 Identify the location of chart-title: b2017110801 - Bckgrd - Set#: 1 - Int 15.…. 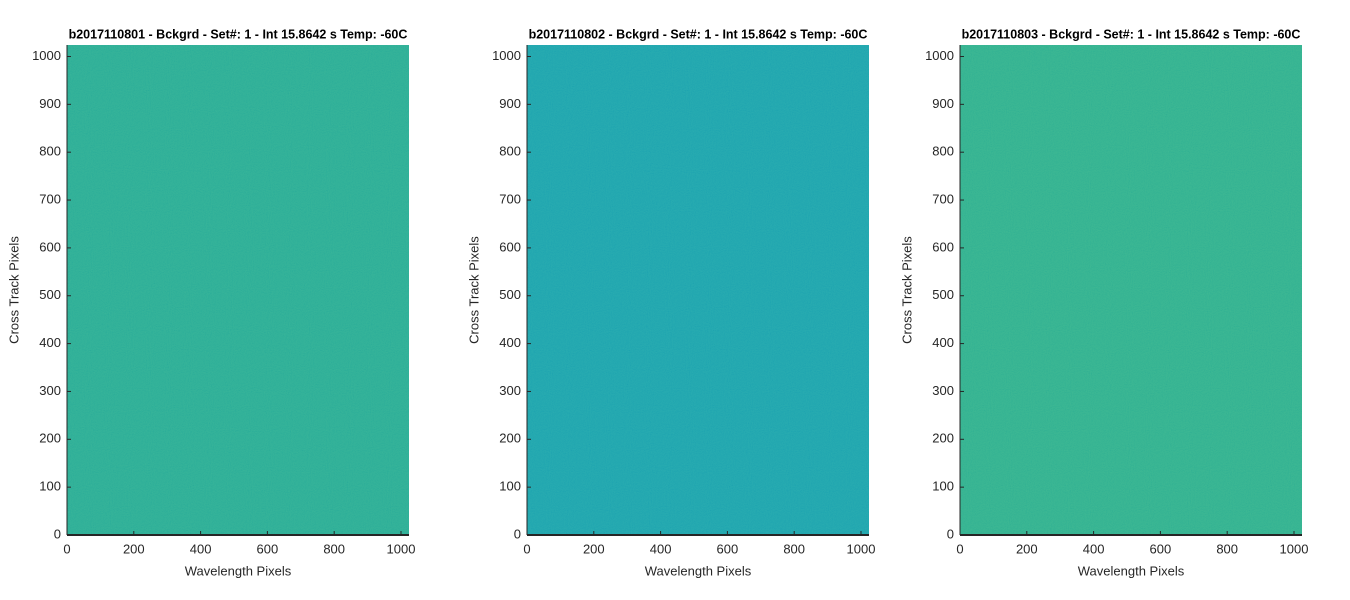
(238, 34).